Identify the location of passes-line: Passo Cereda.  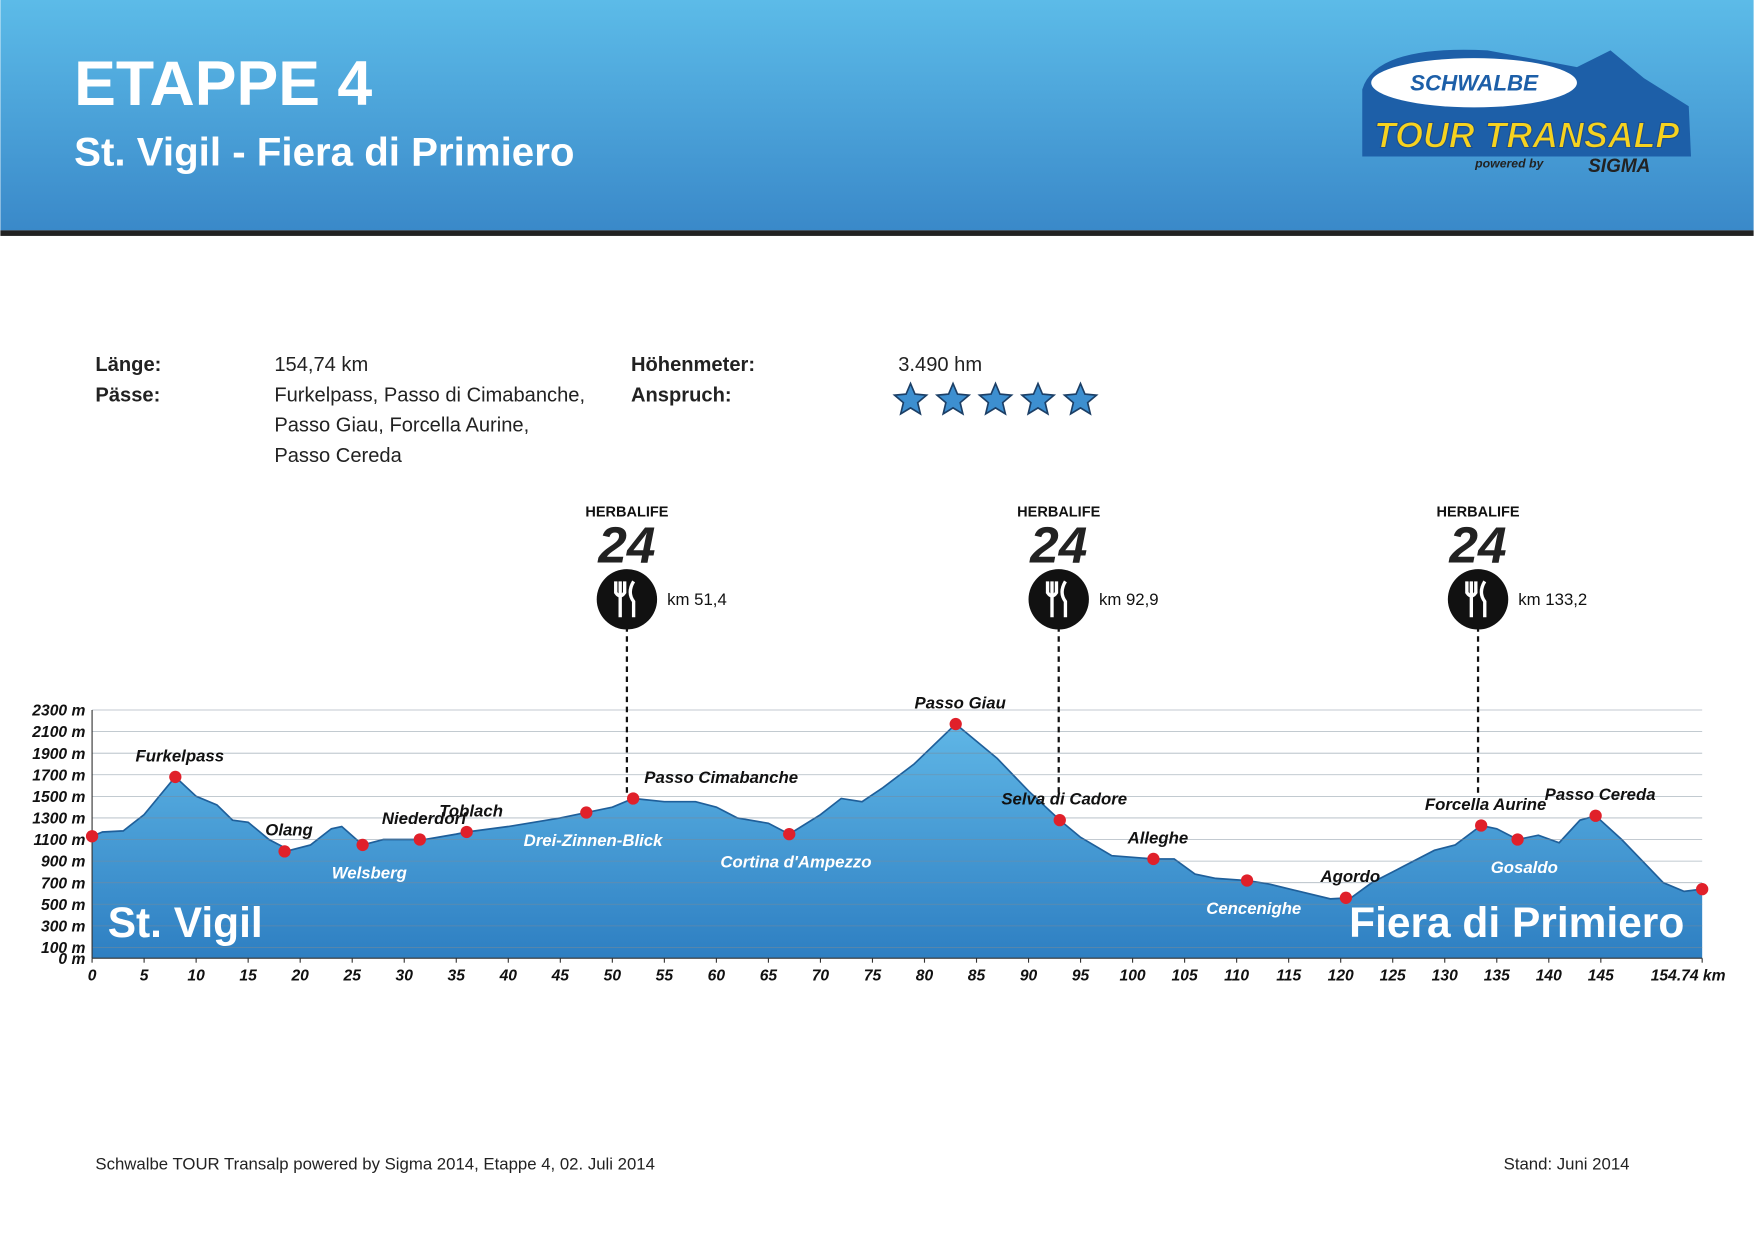
(338, 456).